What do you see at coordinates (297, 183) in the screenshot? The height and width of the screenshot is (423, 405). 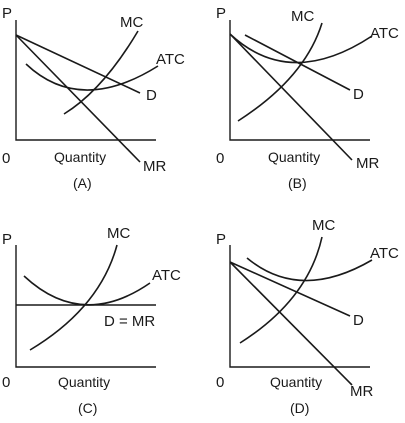 I see `panel-b-caption: (B)` at bounding box center [297, 183].